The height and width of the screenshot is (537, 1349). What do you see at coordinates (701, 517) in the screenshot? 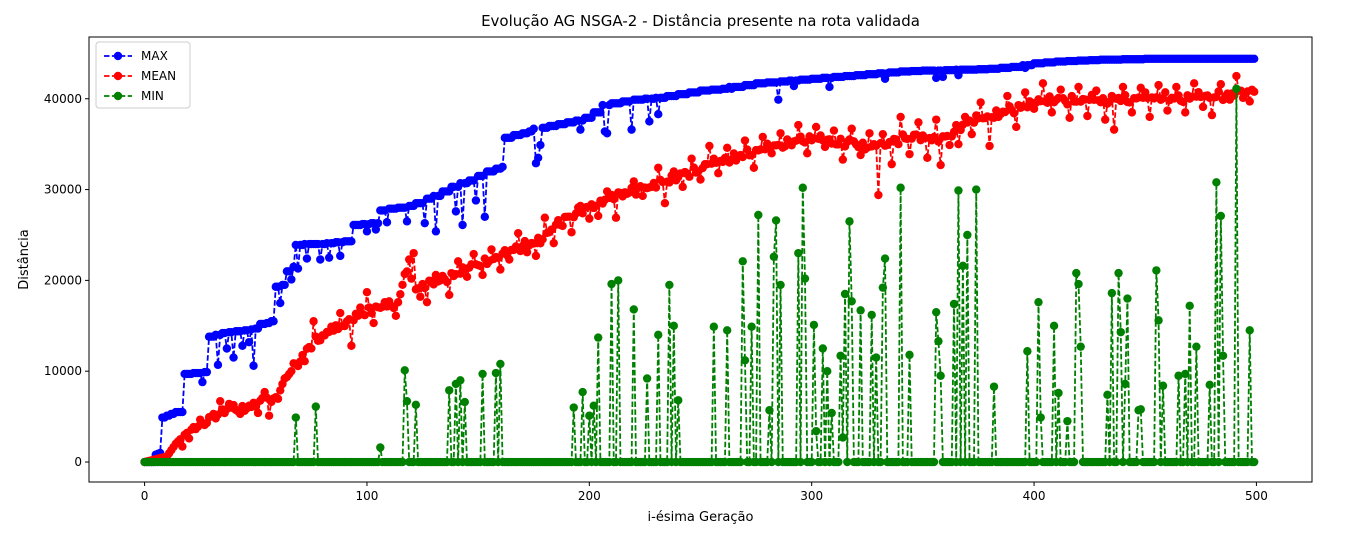
I see `x-axis-label: i-ésima Geração` at bounding box center [701, 517].